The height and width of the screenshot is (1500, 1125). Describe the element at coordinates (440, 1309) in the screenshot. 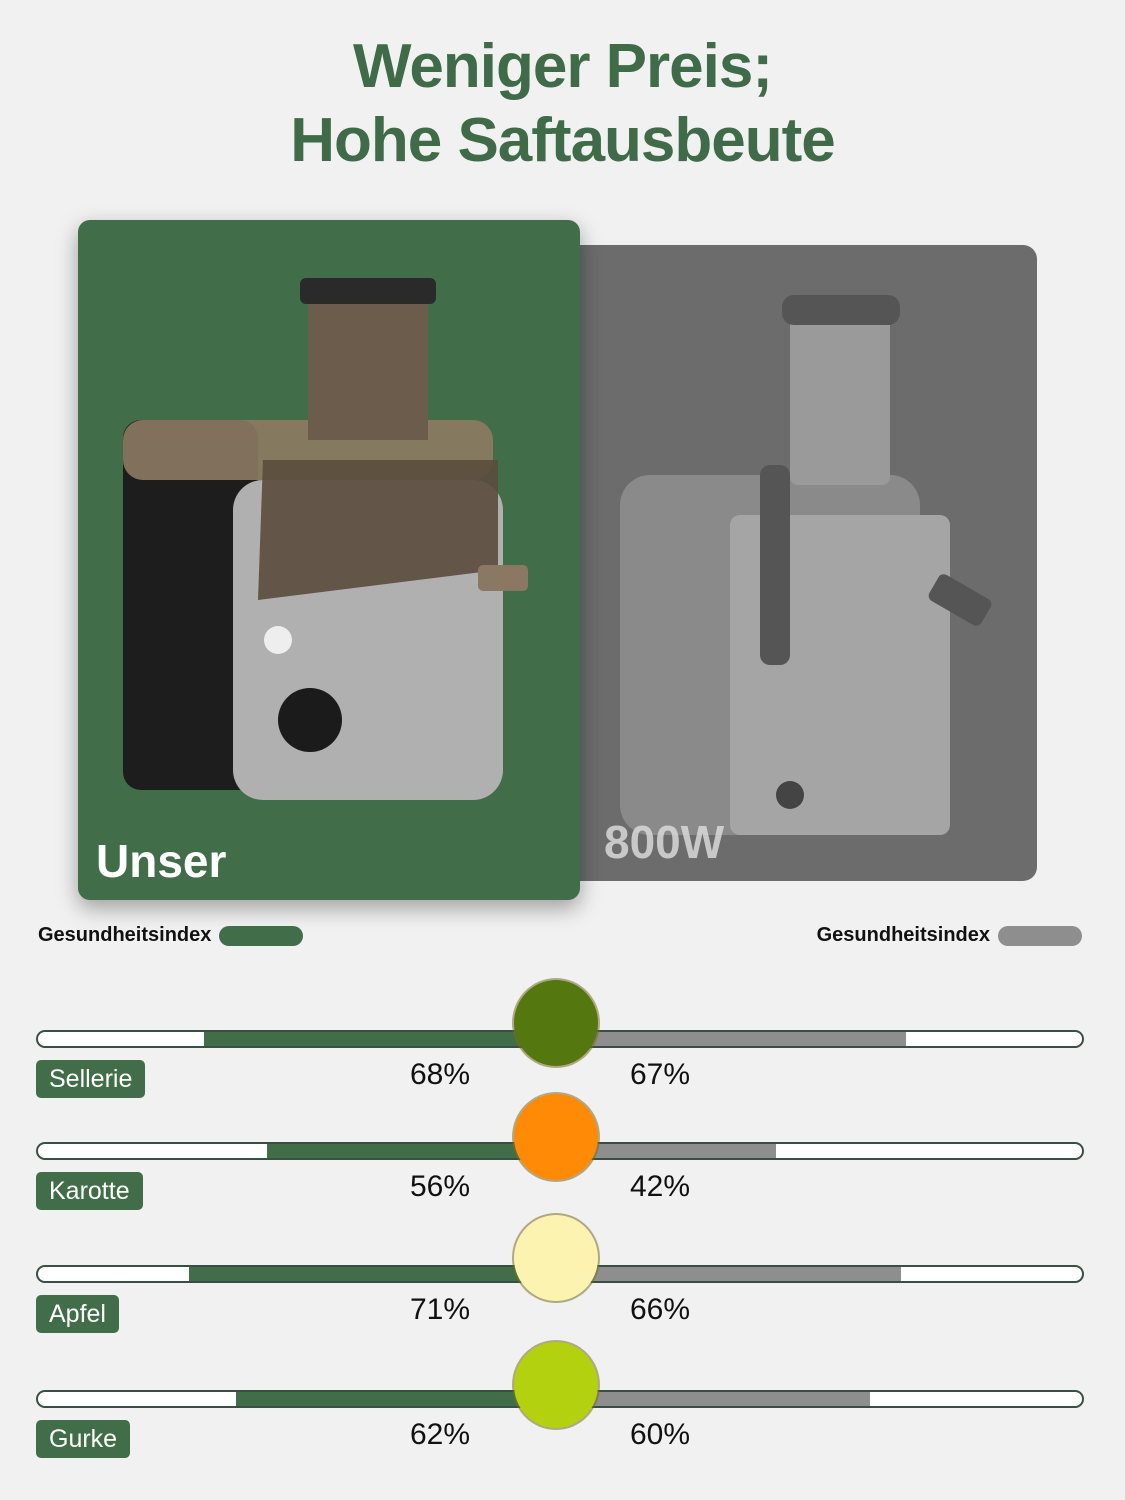

I see `value-label-ours: 71%` at that location.